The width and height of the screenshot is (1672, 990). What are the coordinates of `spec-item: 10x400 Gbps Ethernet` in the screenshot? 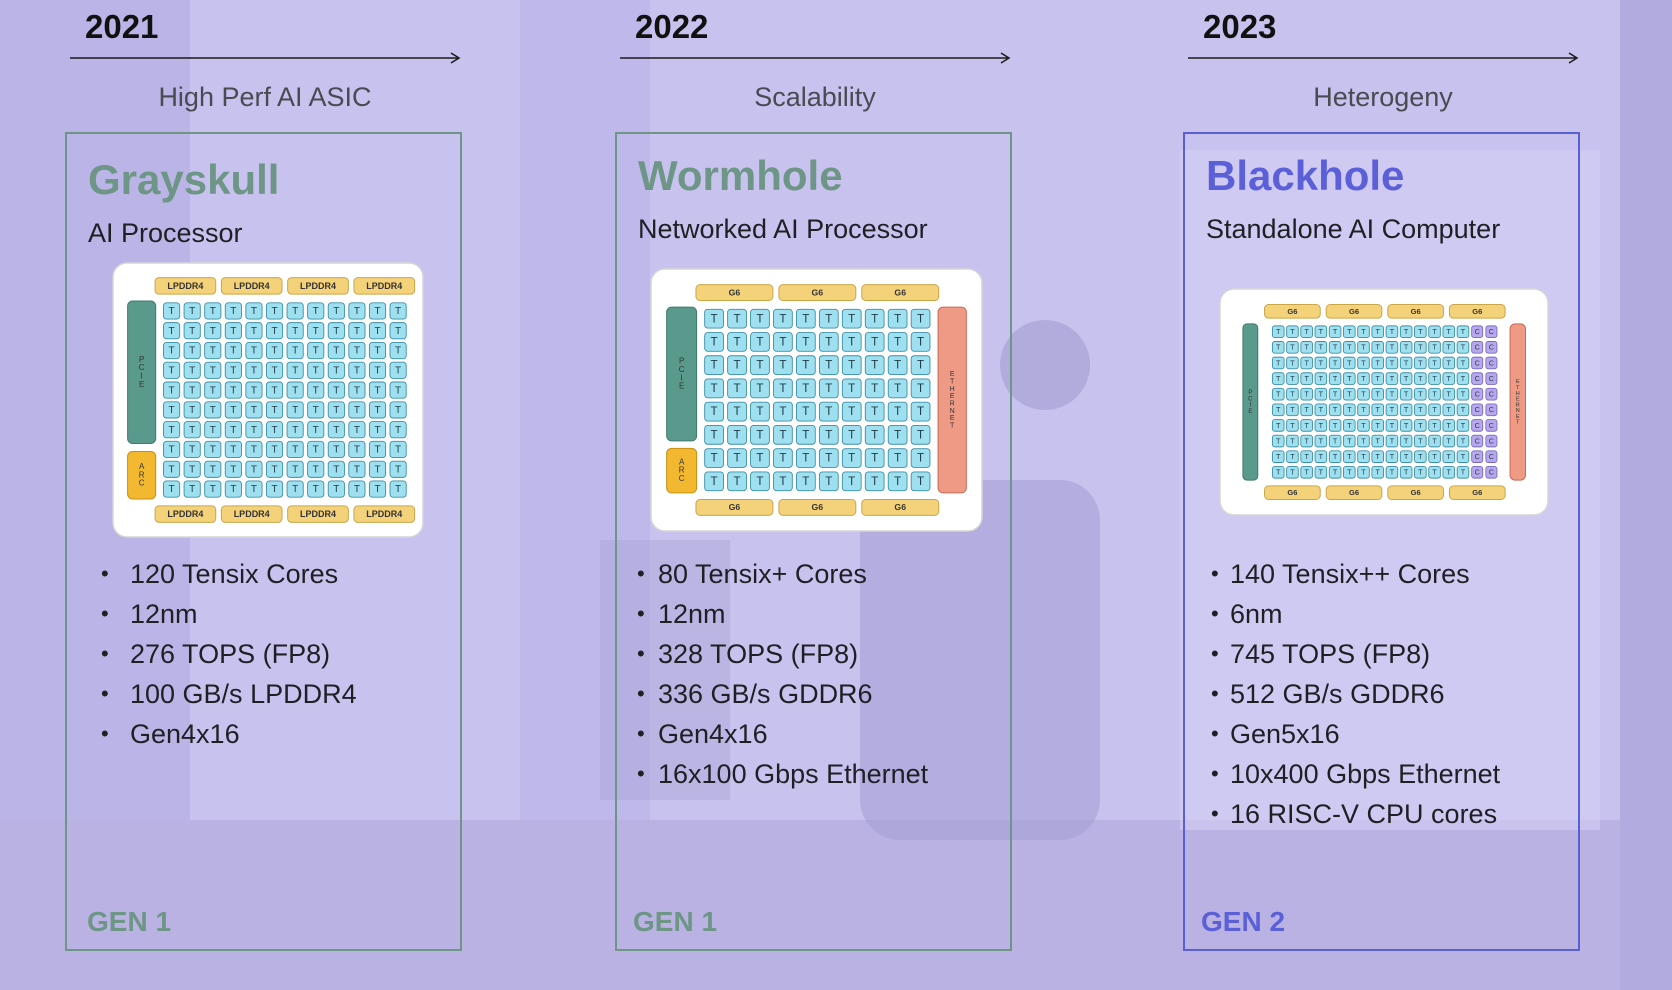 It's located at (1342, 774).